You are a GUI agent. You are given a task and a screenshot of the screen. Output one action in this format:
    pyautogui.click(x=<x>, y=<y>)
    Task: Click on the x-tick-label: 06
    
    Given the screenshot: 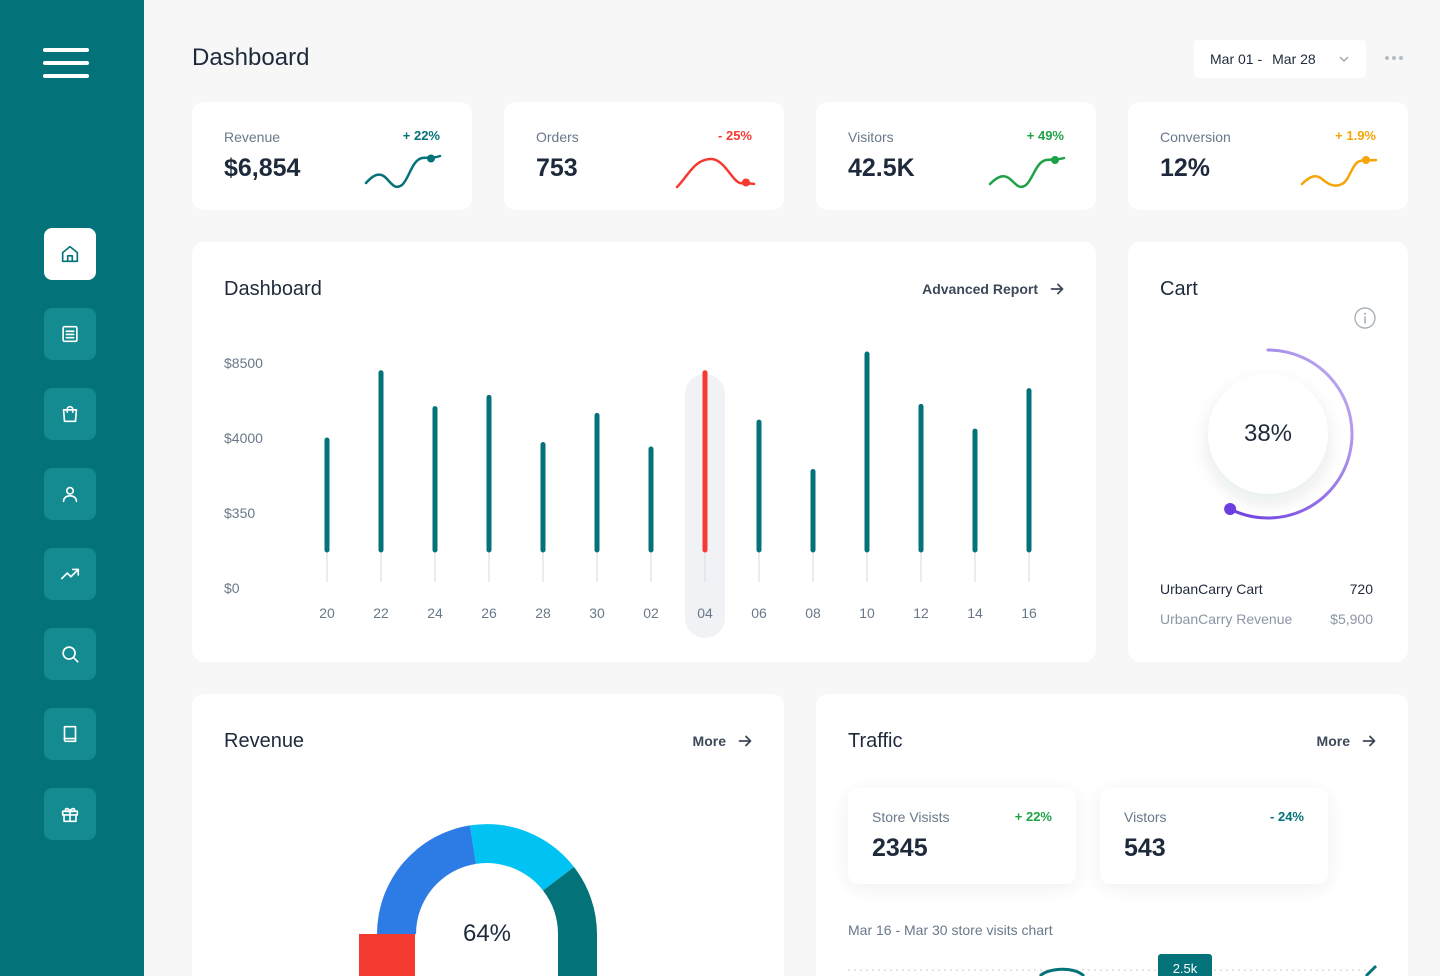 What is the action you would take?
    pyautogui.click(x=759, y=613)
    